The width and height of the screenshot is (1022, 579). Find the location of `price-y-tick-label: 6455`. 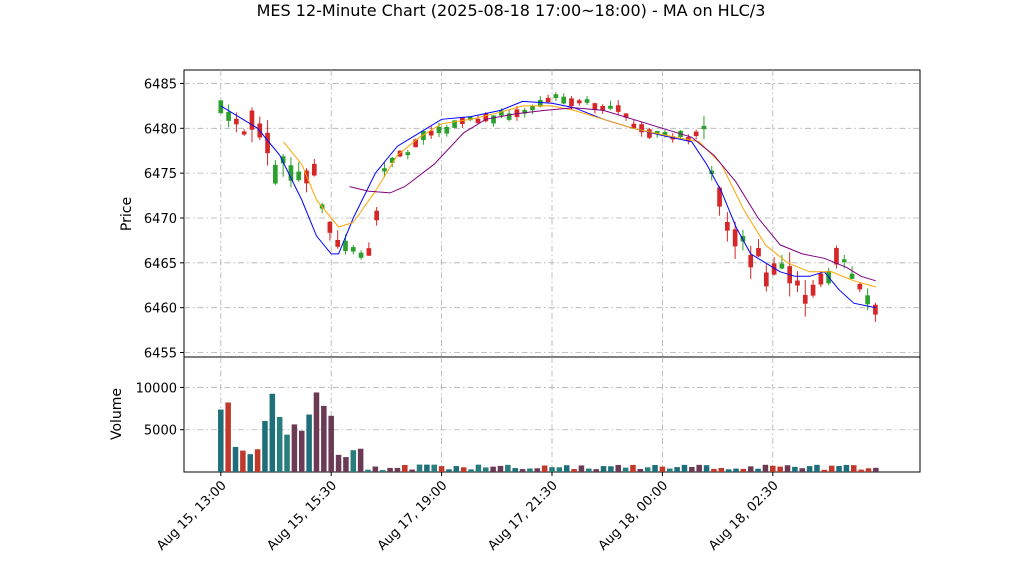

price-y-tick-label: 6455 is located at coordinates (160, 354).